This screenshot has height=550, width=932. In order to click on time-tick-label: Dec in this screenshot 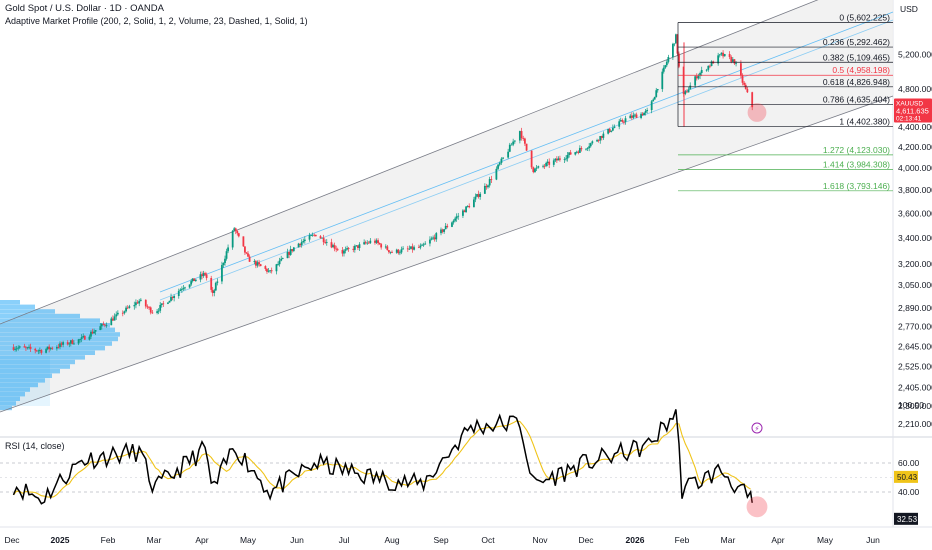, I will do `click(12, 540)`.